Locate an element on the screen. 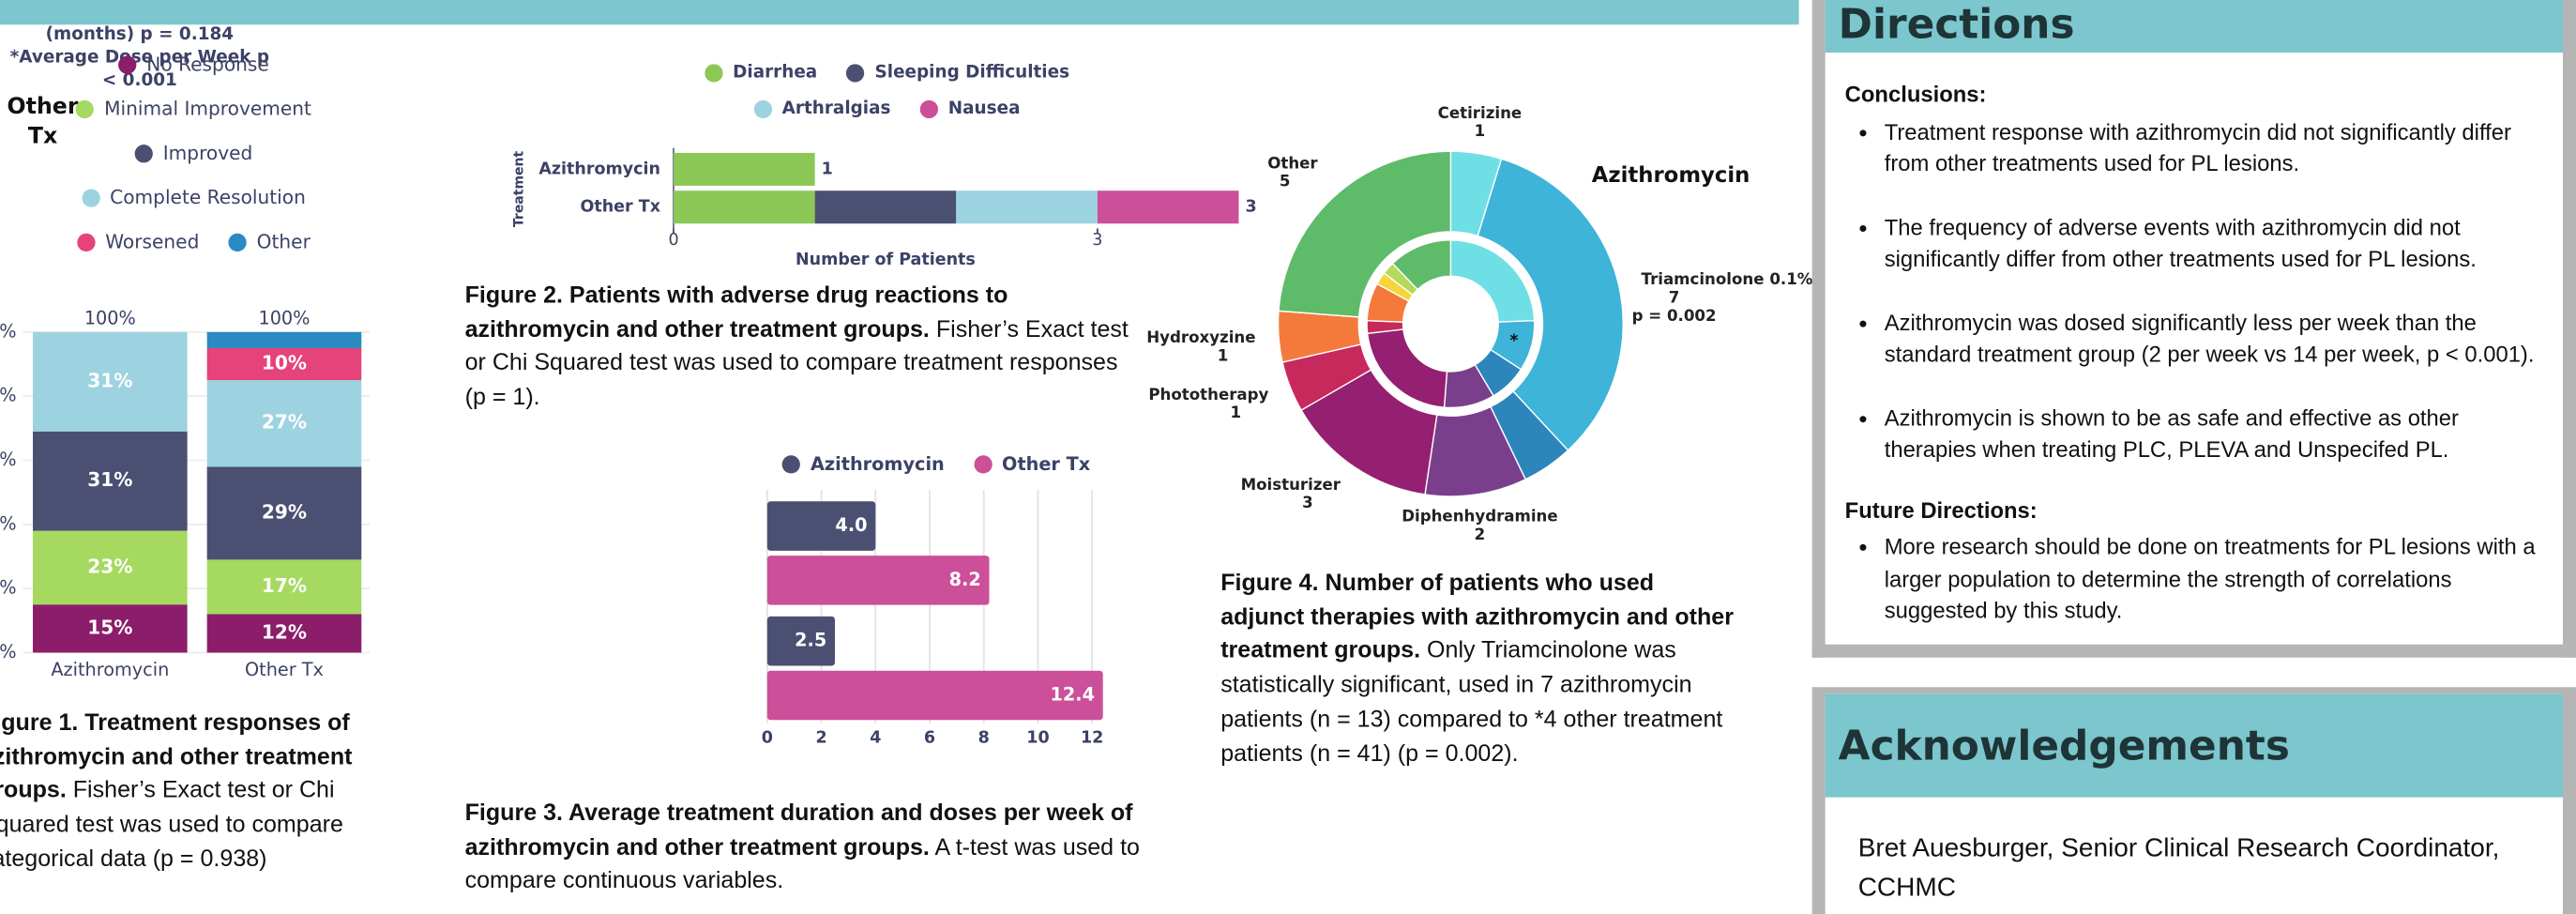  future-title: Future Directions: is located at coordinates (1941, 509).